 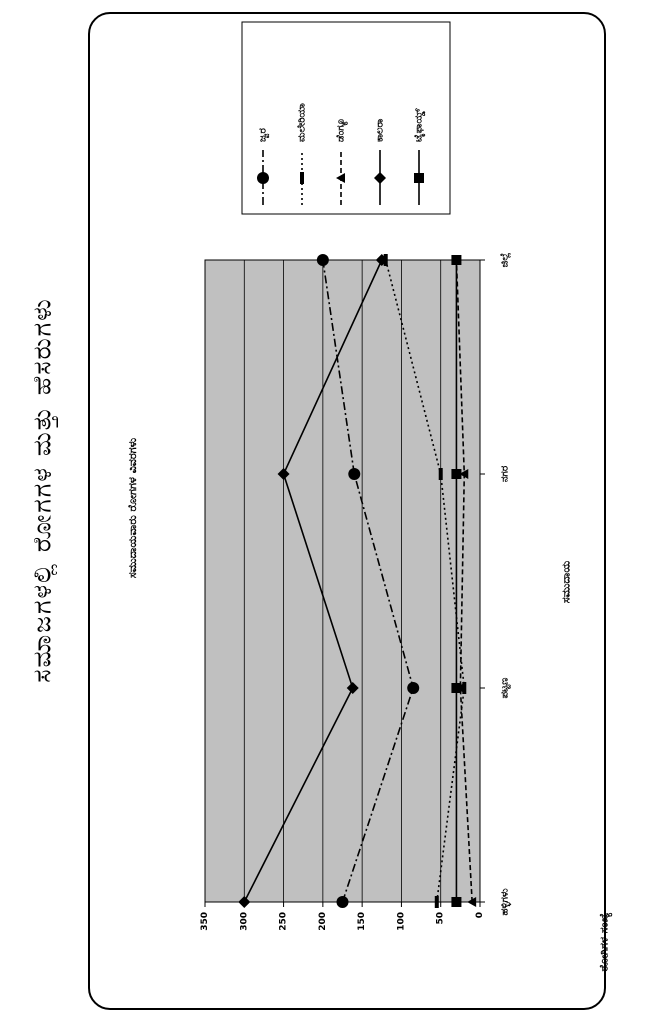 I want to click on y-tick-label: 300, so click(x=244, y=921).